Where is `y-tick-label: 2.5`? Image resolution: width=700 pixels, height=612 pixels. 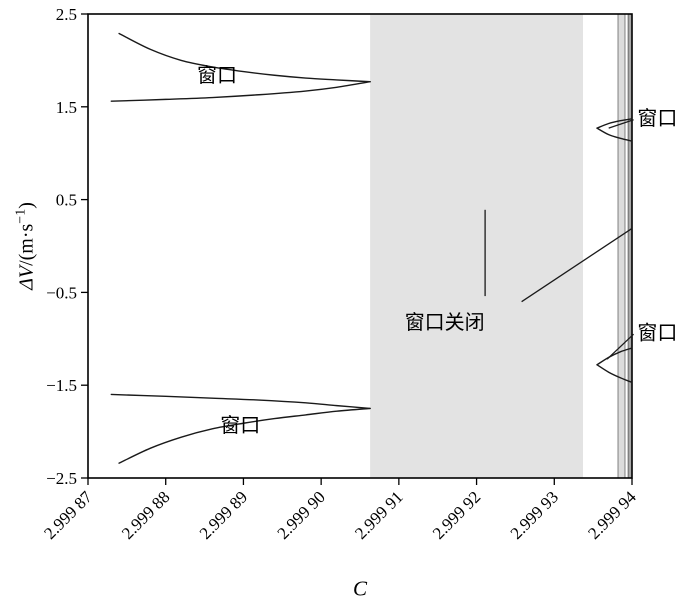 y-tick-label: 2.5 is located at coordinates (66, 14).